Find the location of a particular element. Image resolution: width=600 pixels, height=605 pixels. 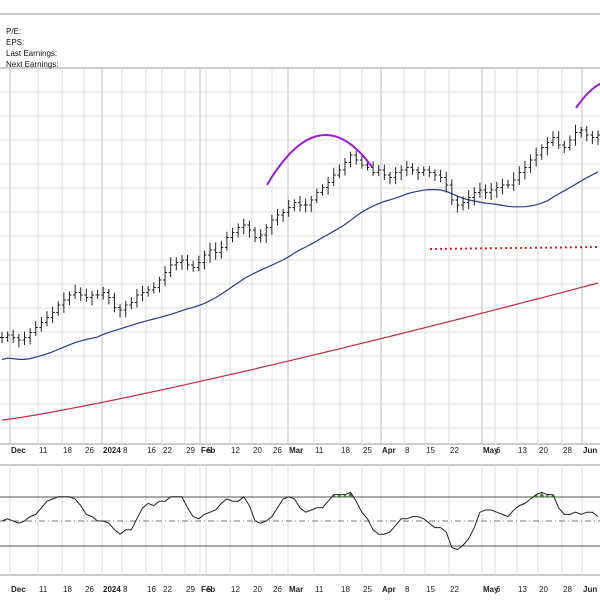

support-line is located at coordinates (514, 248).